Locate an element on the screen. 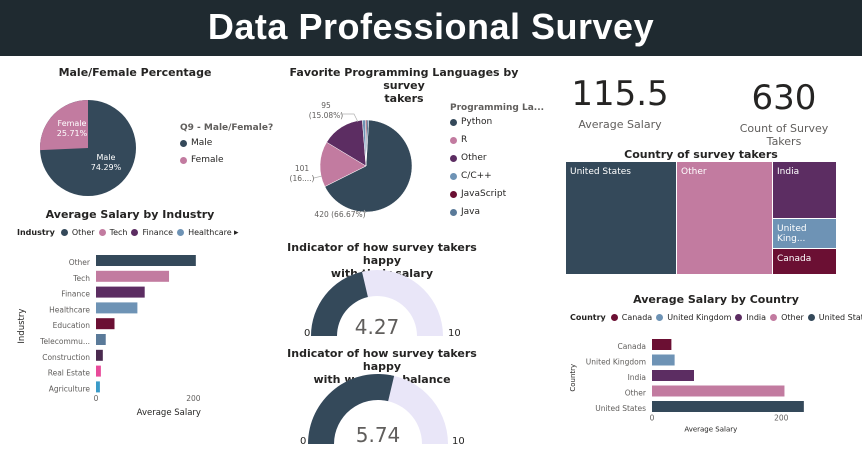 Image resolution: width=862 pixels, height=452 pixels. gender-legend-male: Male is located at coordinates (196, 143).